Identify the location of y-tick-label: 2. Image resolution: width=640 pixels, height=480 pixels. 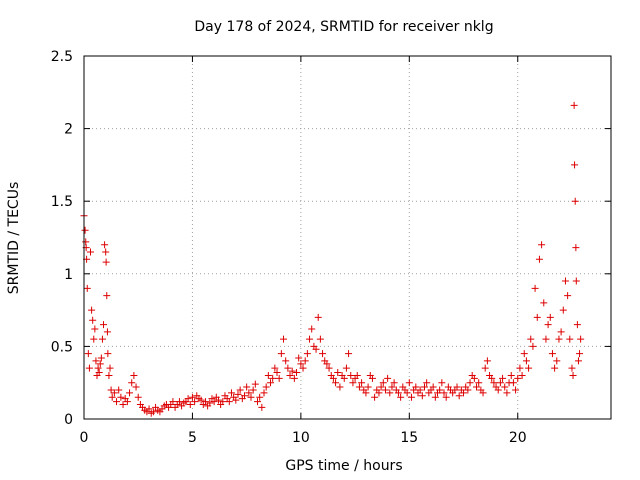
(68, 130).